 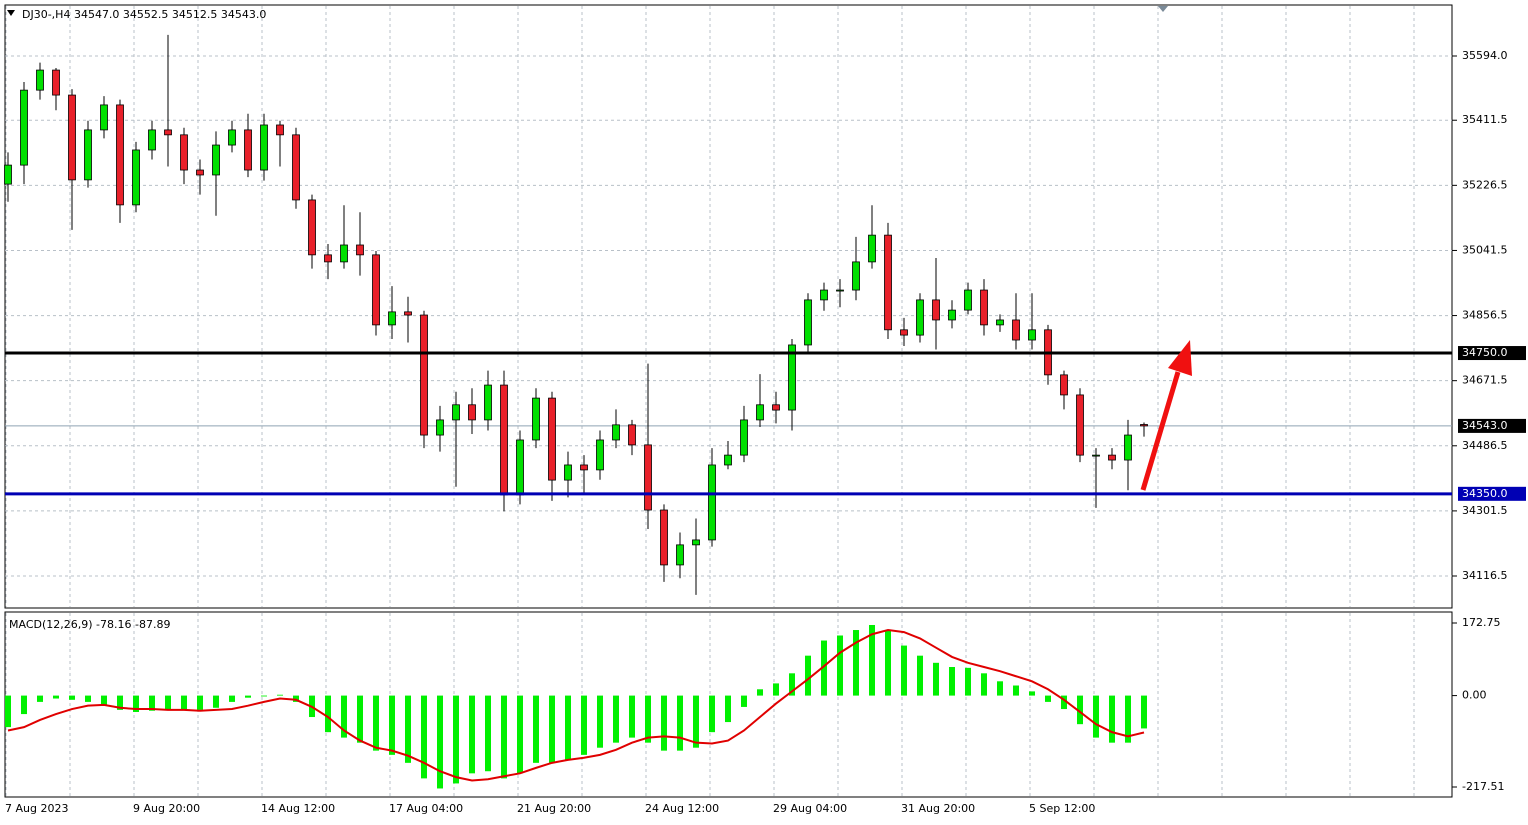 I want to click on level-label: 34350.0, so click(x=1485, y=493).